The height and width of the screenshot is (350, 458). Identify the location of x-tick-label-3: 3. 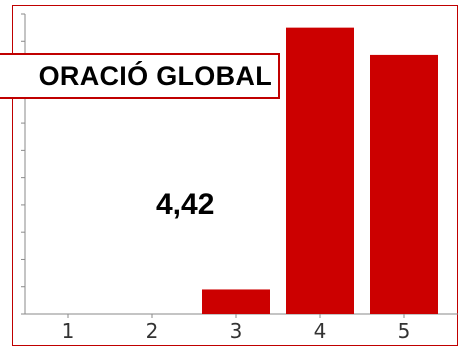
(236, 331).